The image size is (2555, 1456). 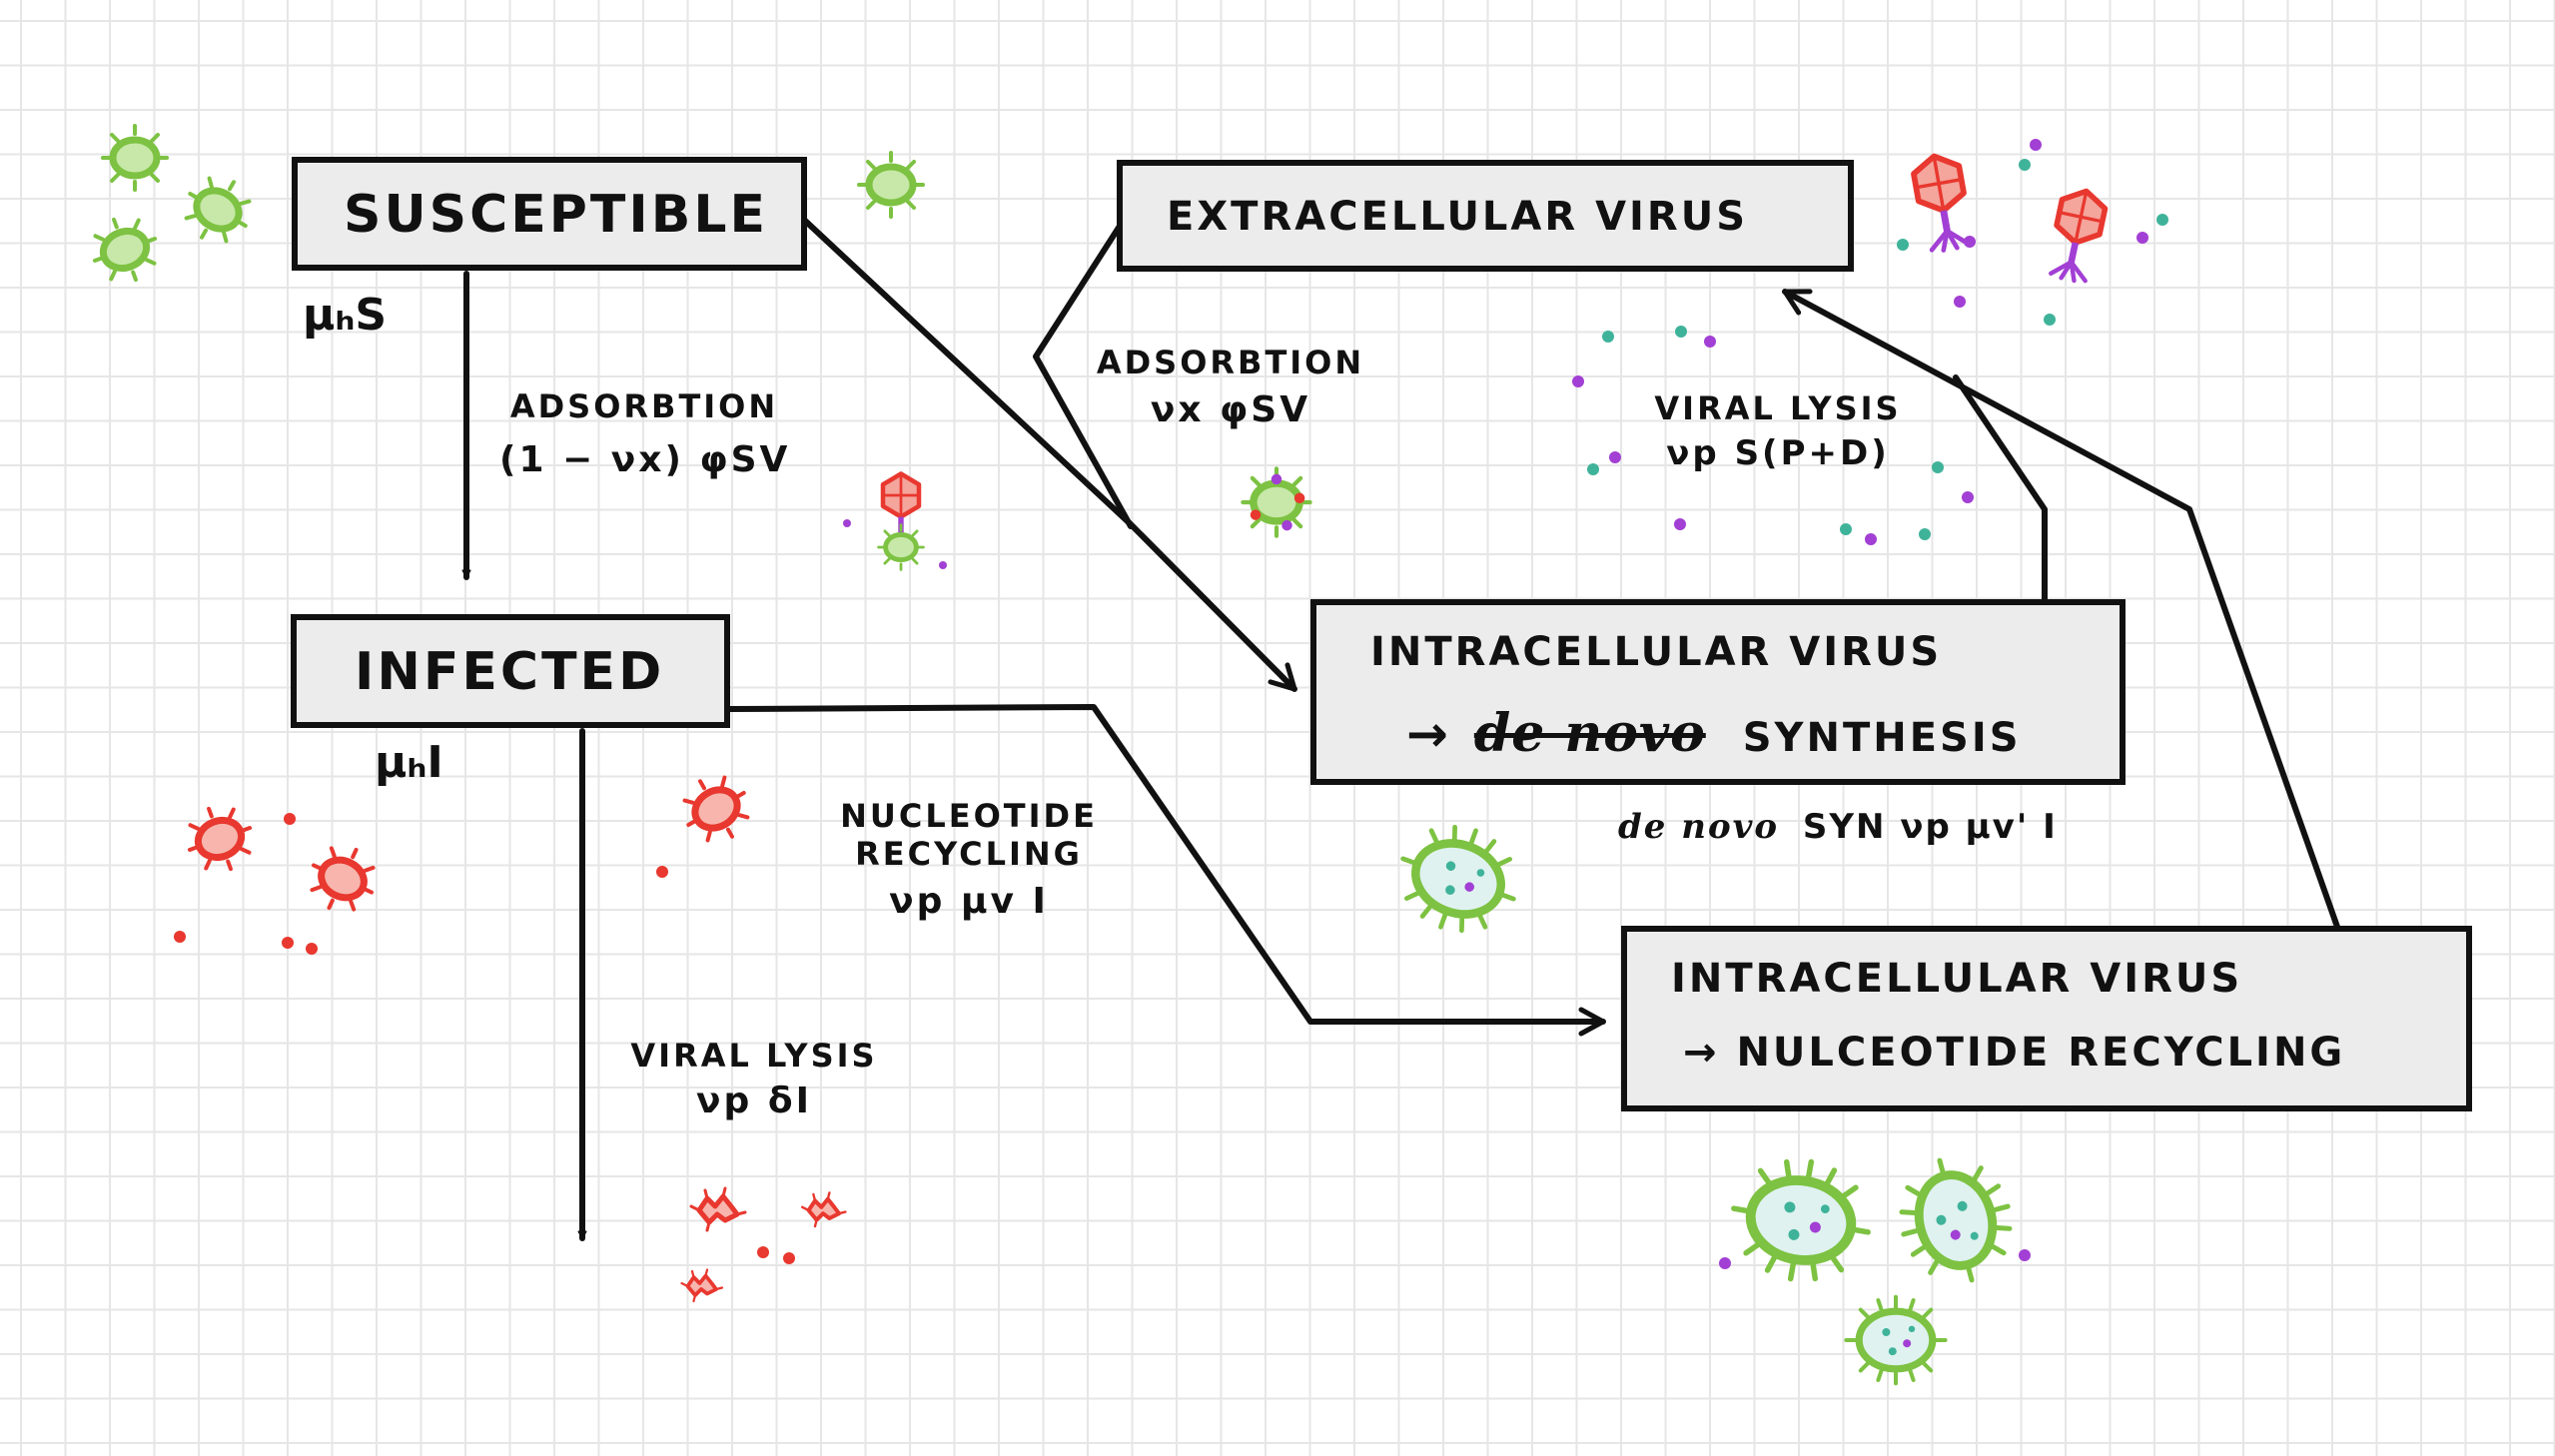 What do you see at coordinates (1231, 409) in the screenshot?
I see `edge-rate: νx φSV` at bounding box center [1231, 409].